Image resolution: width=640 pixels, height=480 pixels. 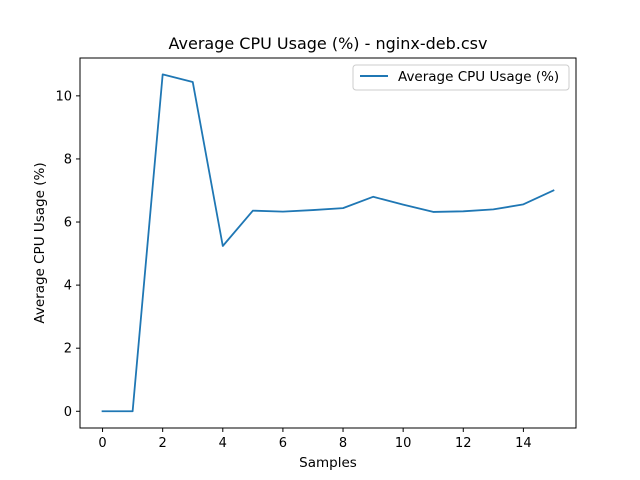 I want to click on legend: Average CPU Usage (%), so click(x=461, y=77).